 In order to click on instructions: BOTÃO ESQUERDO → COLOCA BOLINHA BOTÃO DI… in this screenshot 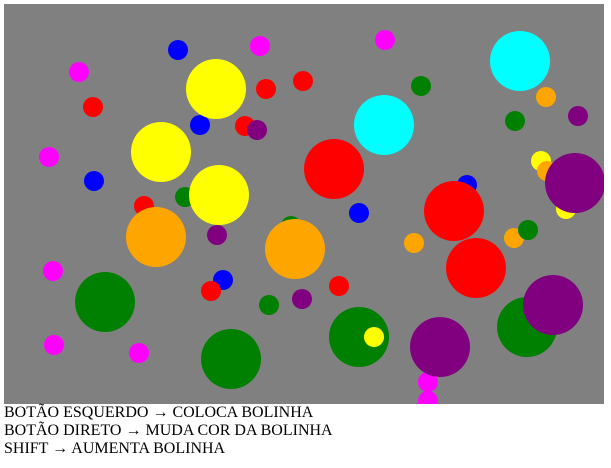, I will do `click(304, 431)`.